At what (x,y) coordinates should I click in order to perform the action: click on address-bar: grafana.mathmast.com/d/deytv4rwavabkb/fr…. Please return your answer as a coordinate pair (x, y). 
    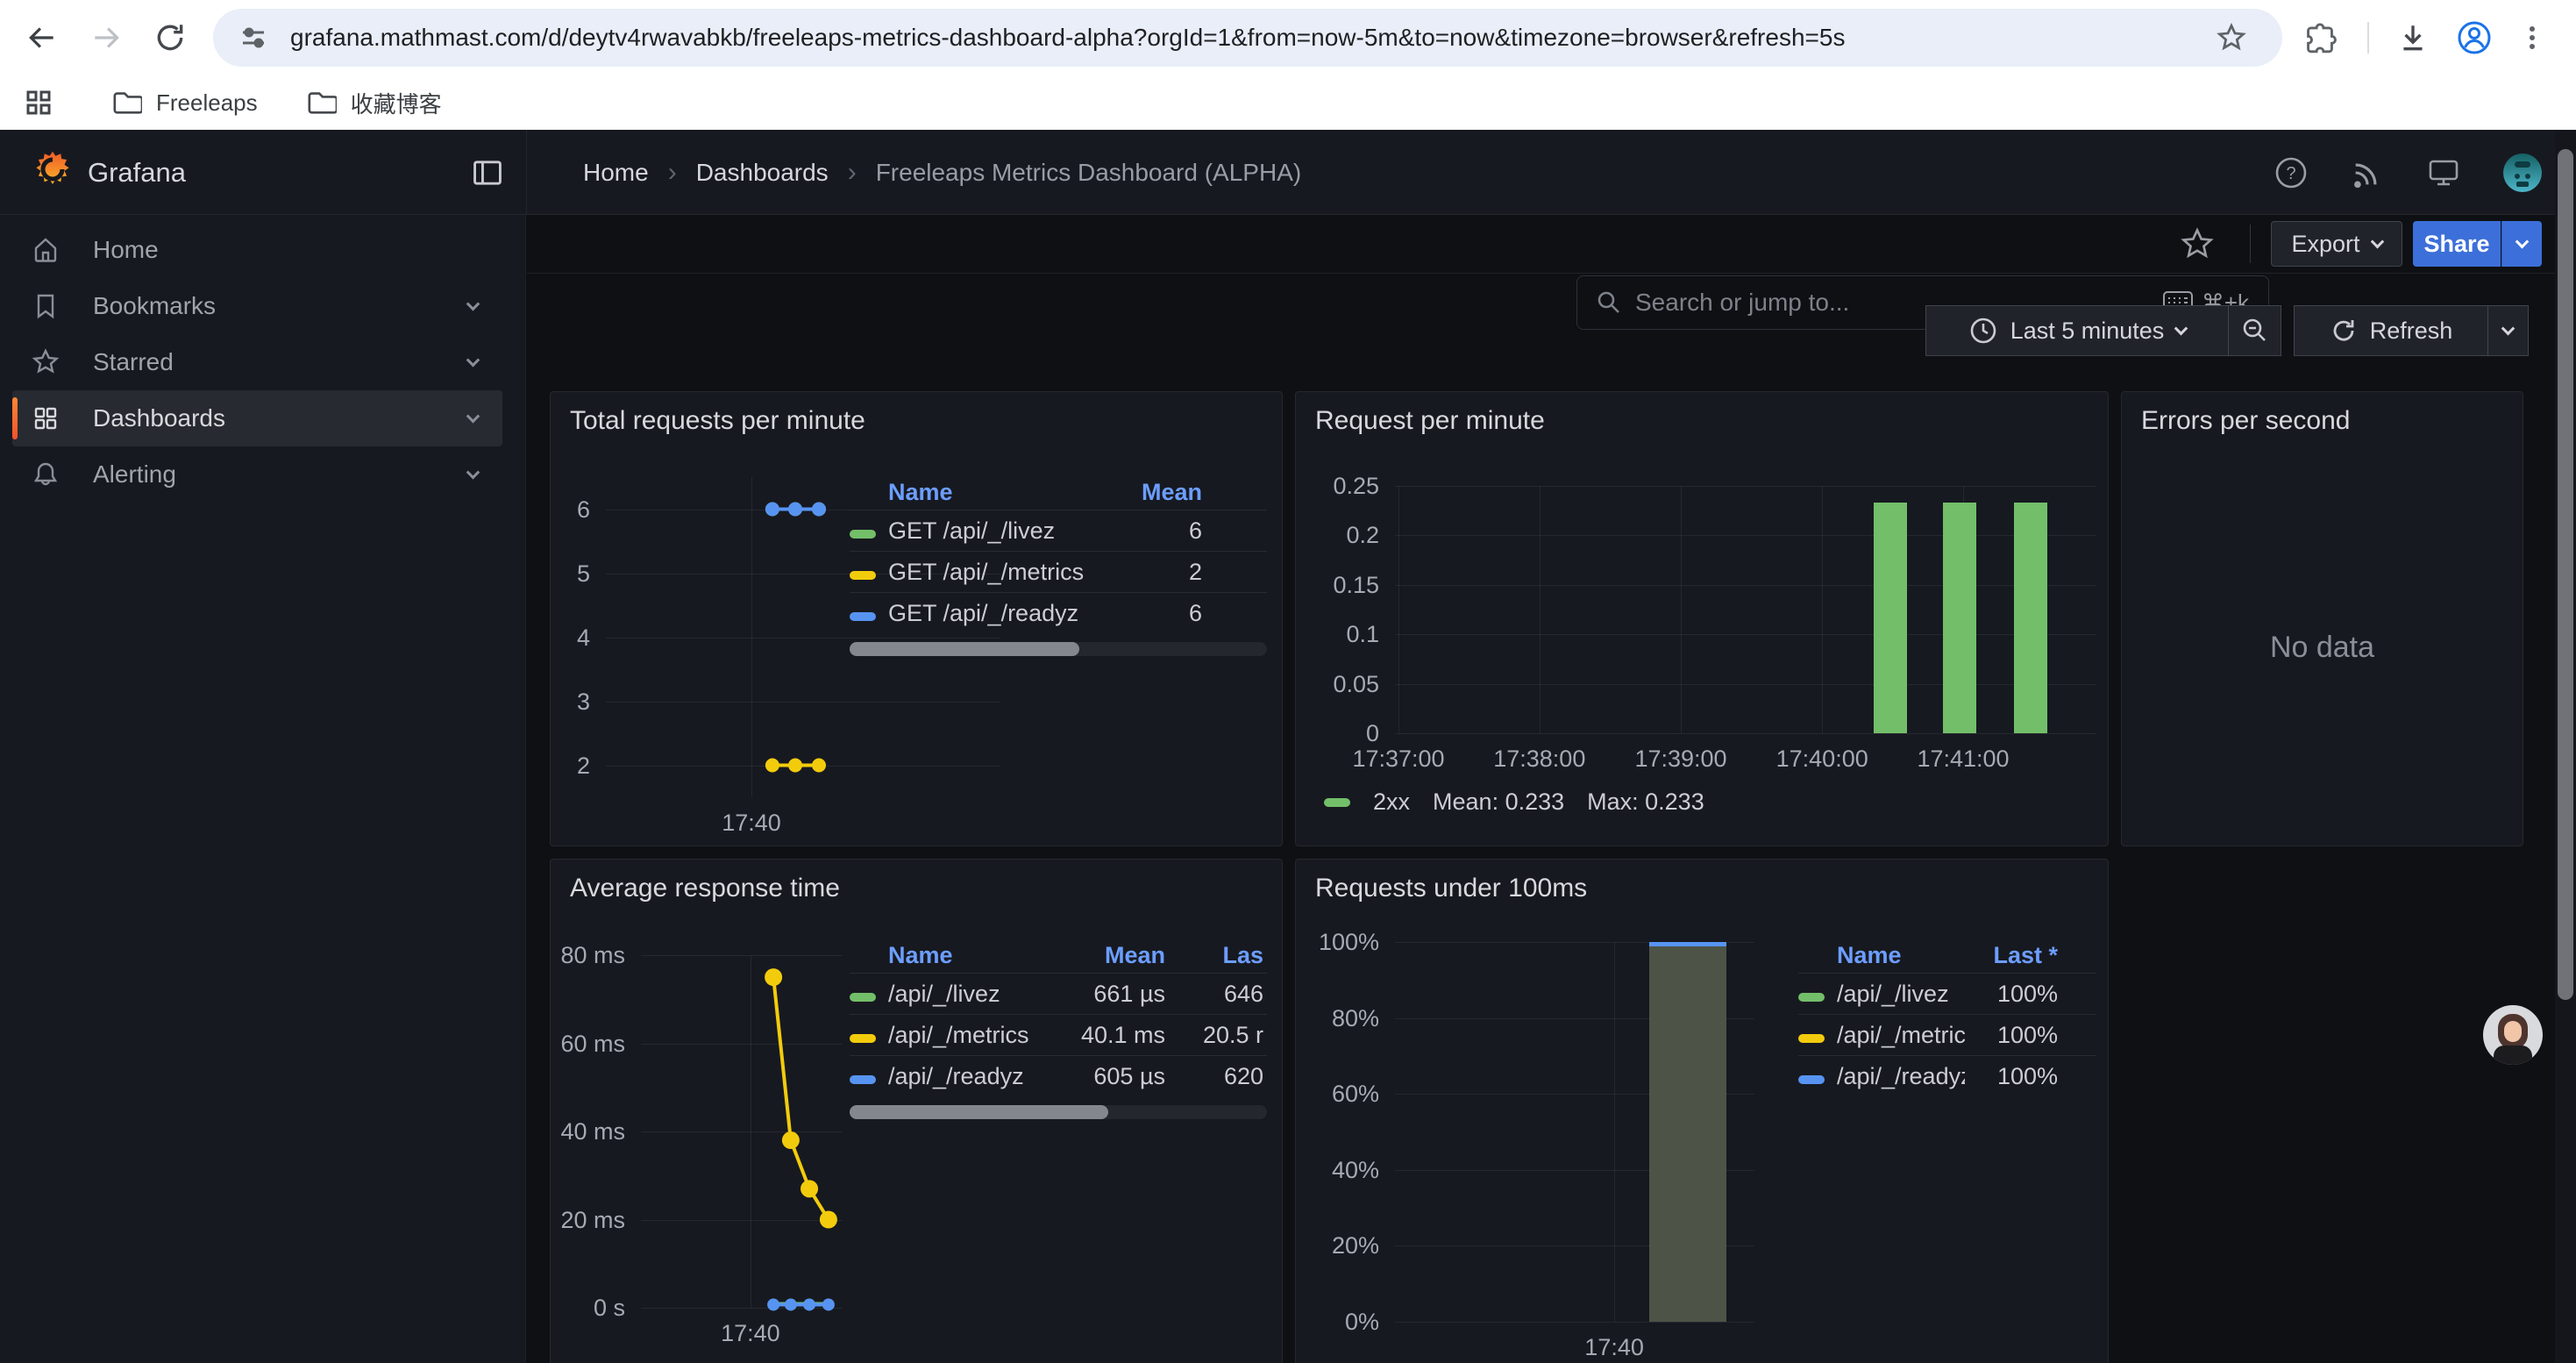
    Looking at the image, I should click on (1247, 38).